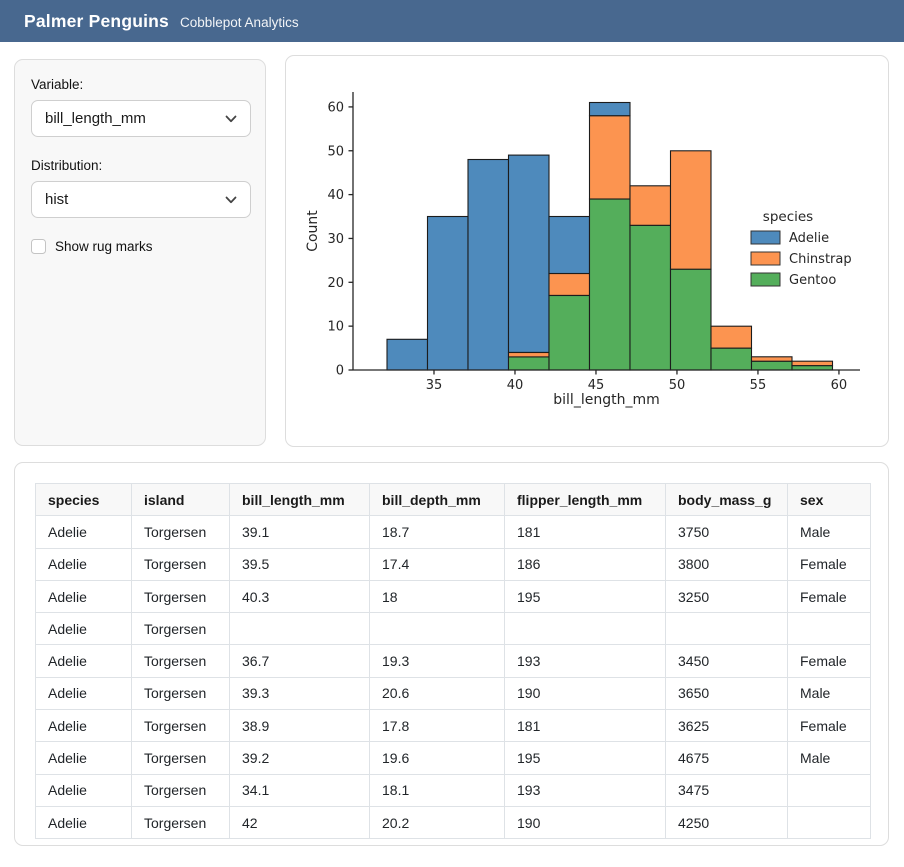 Image resolution: width=904 pixels, height=867 pixels. What do you see at coordinates (812, 280) in the screenshot?
I see `legend-label: Gentoo` at bounding box center [812, 280].